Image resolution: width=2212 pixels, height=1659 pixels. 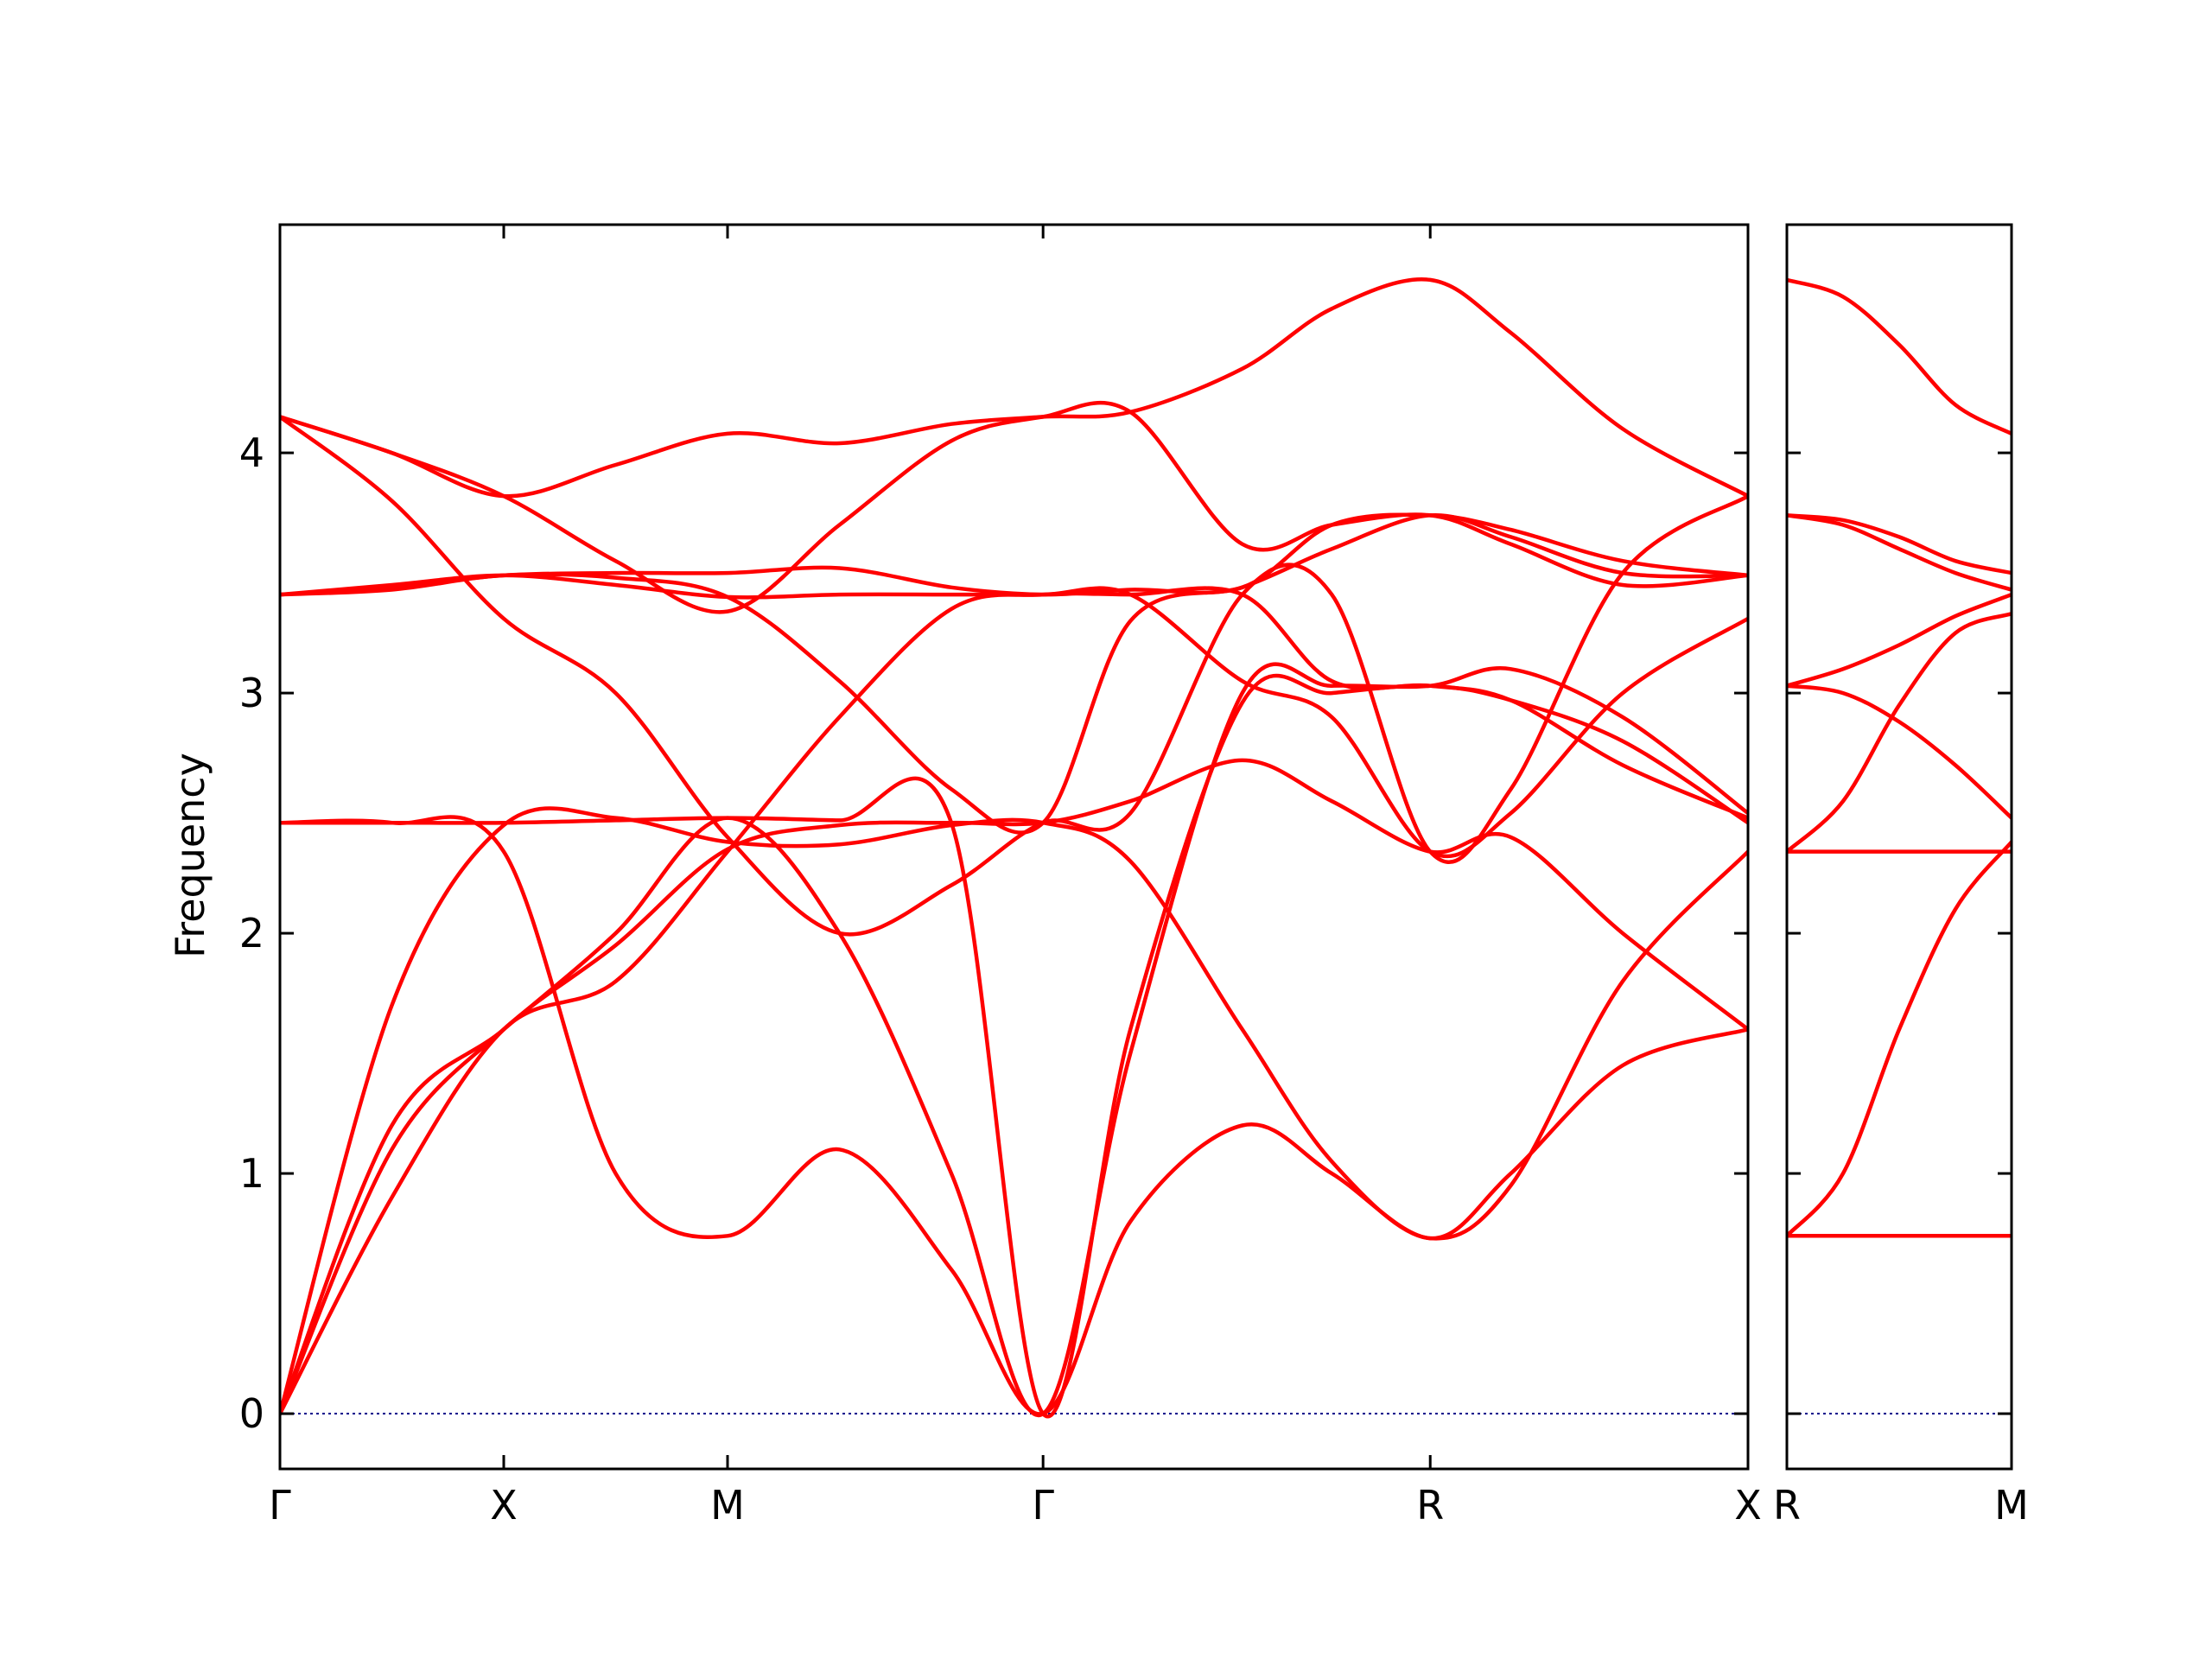 What do you see at coordinates (251, 933) in the screenshot?
I see `y-tick-label: 2` at bounding box center [251, 933].